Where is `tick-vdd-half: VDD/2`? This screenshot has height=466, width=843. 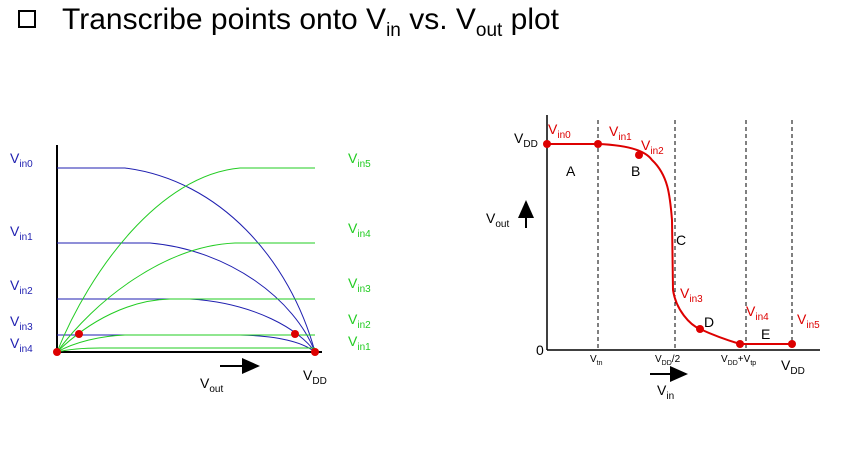
tick-vdd-half: VDD/2 is located at coordinates (668, 360).